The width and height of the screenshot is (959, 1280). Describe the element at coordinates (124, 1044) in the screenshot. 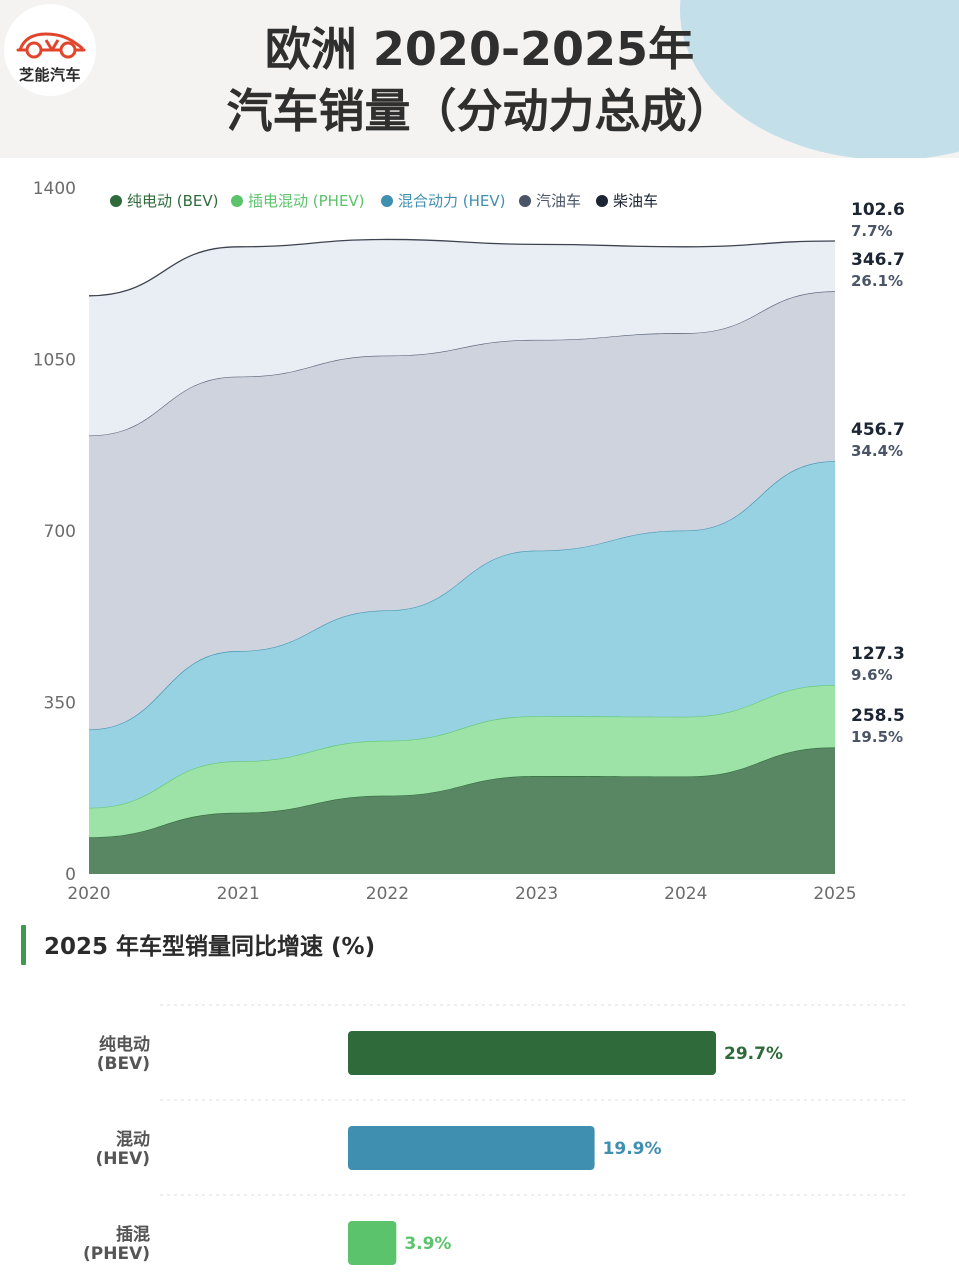

I see `bar-category-label: 纯电动` at that location.